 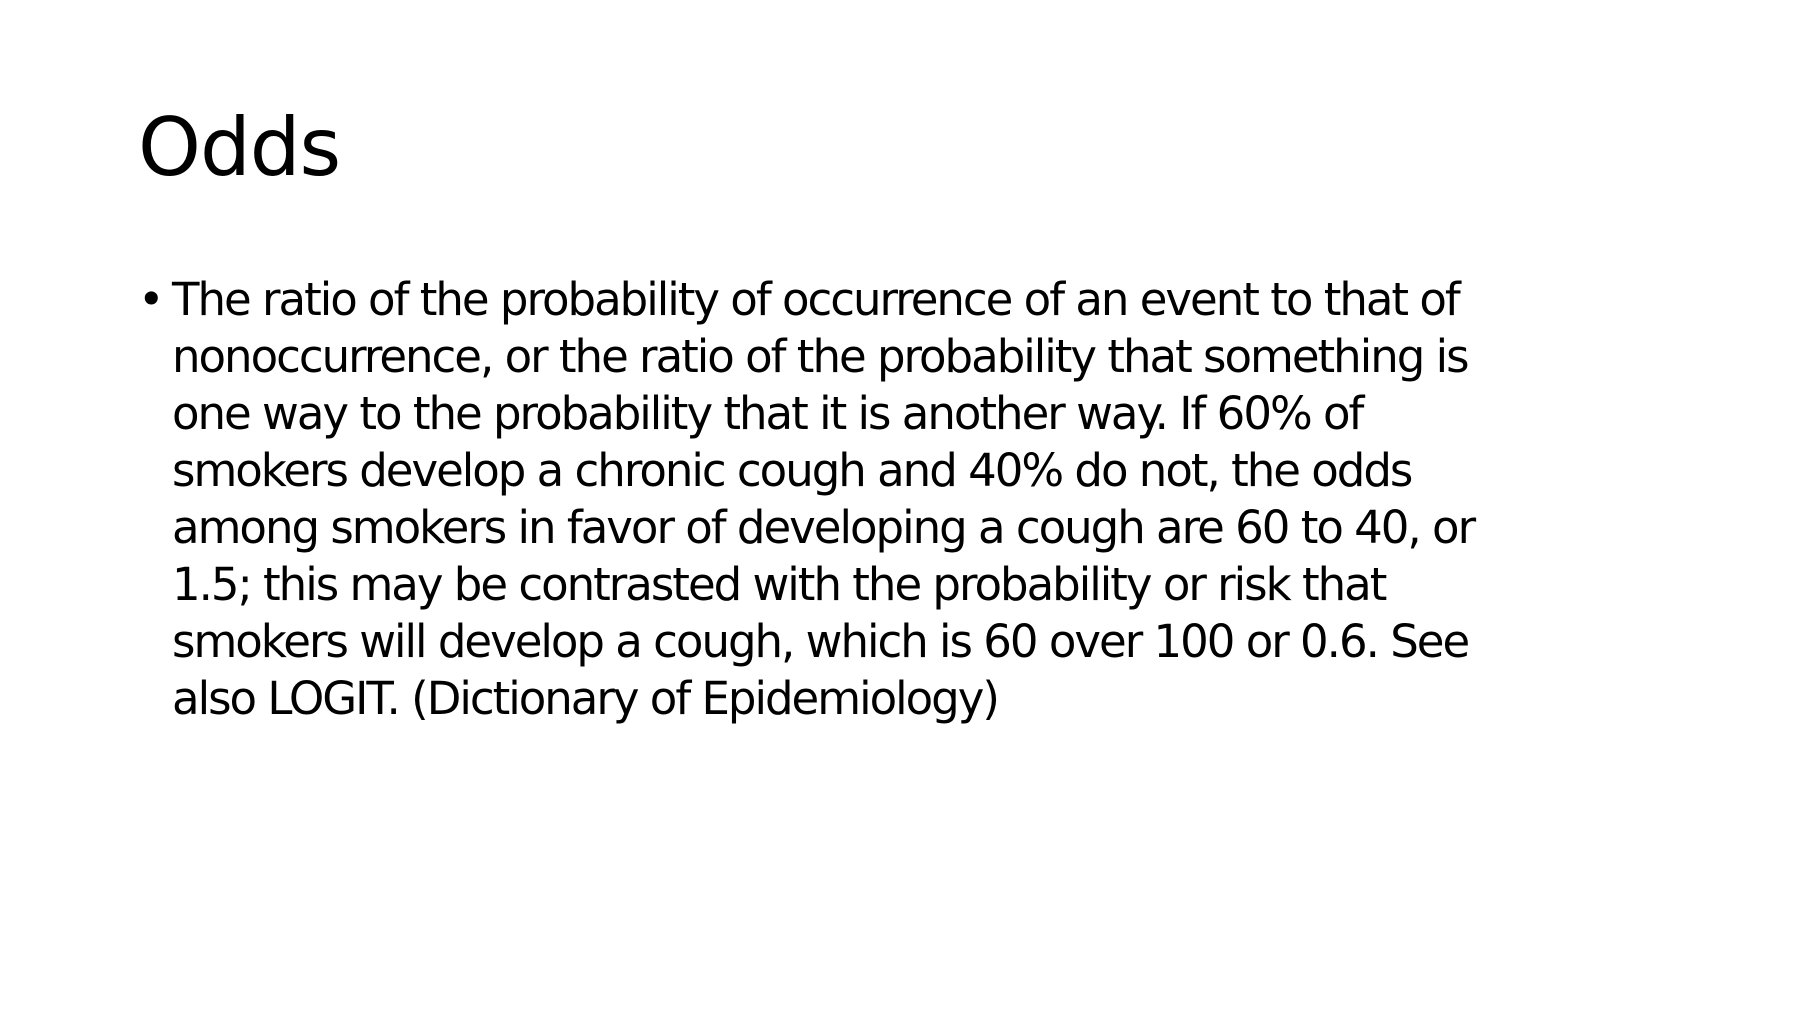 What do you see at coordinates (586, 698) in the screenshot?
I see `bullet-text-line: also LOGIT. (Dictionary of Epidemiology)` at bounding box center [586, 698].